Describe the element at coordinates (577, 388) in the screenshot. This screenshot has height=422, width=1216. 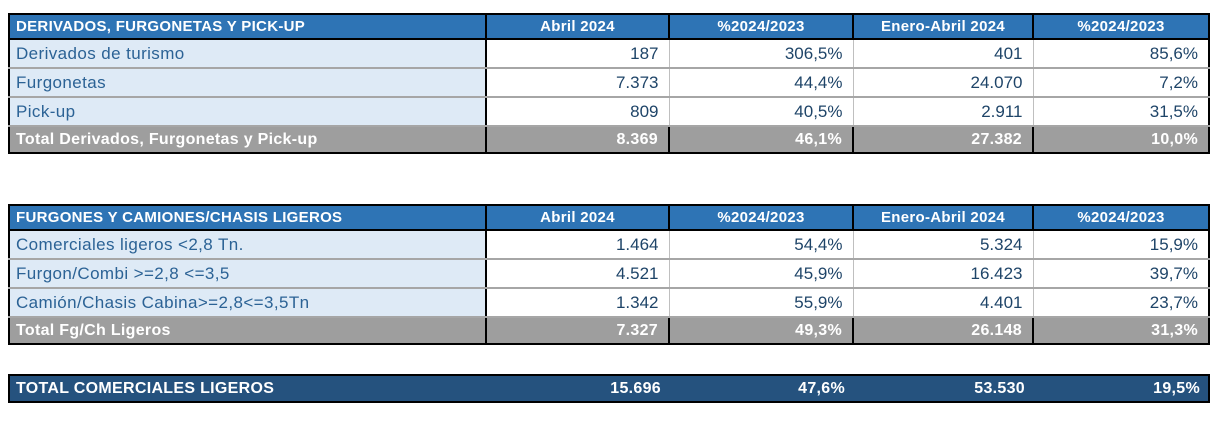
I see `grand-total-value: 15.696` at that location.